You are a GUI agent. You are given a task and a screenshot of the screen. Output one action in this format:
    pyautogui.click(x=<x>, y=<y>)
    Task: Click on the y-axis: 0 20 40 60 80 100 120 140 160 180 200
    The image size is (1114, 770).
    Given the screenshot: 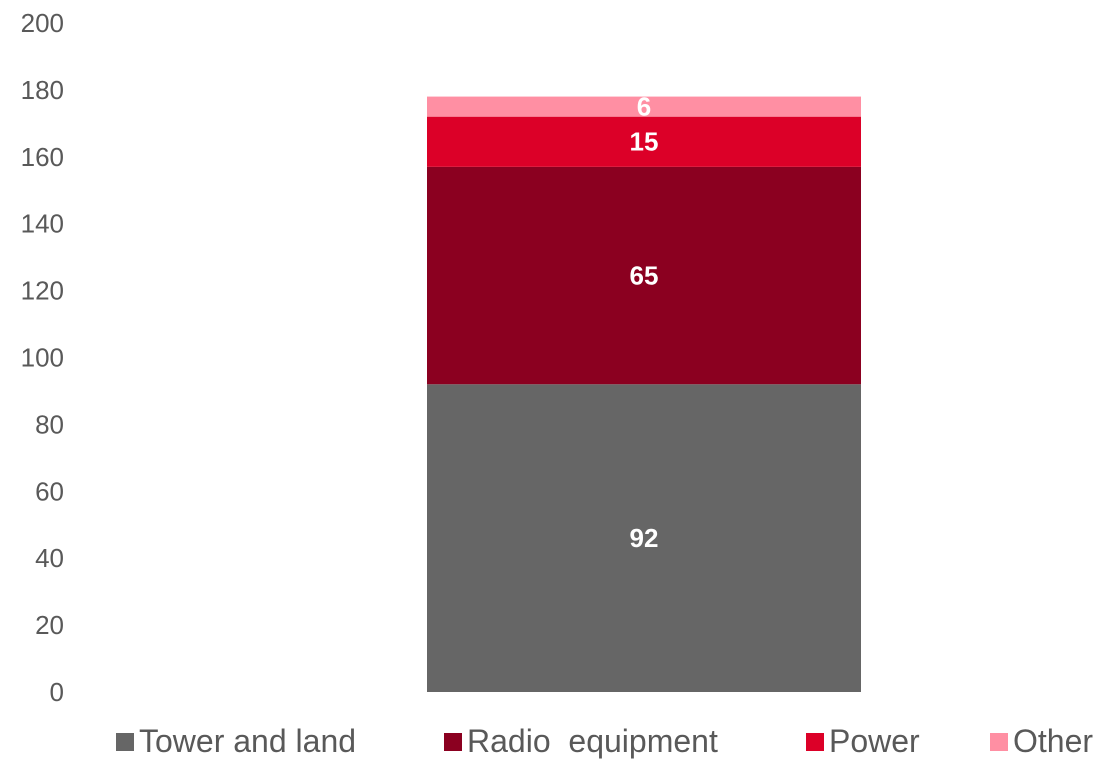 What is the action you would take?
    pyautogui.click(x=42, y=357)
    